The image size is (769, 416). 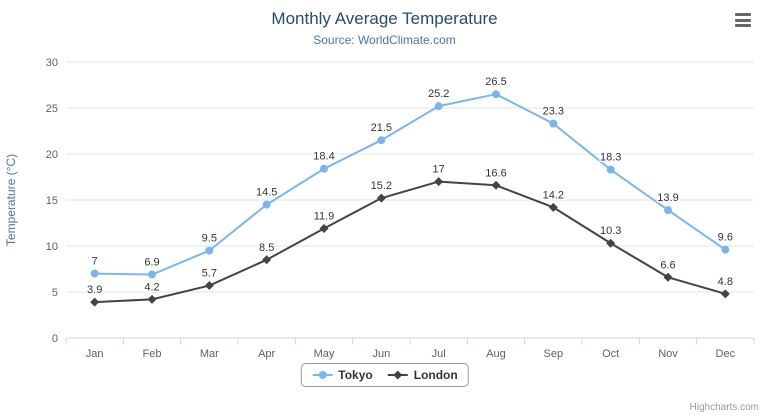 What do you see at coordinates (384, 40) in the screenshot?
I see `chart-subtitle: Source: WorldClimate.com` at bounding box center [384, 40].